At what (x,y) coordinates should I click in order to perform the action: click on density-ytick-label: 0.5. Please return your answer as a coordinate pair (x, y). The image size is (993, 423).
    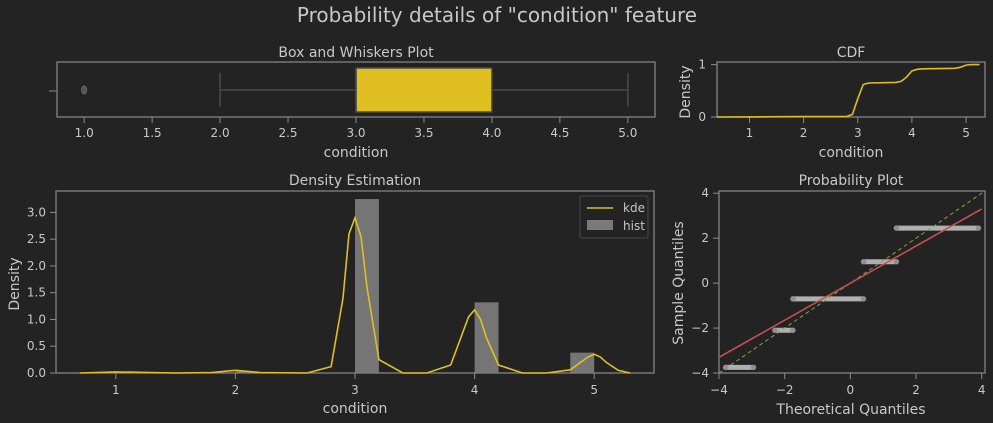
    Looking at the image, I should click on (36, 346).